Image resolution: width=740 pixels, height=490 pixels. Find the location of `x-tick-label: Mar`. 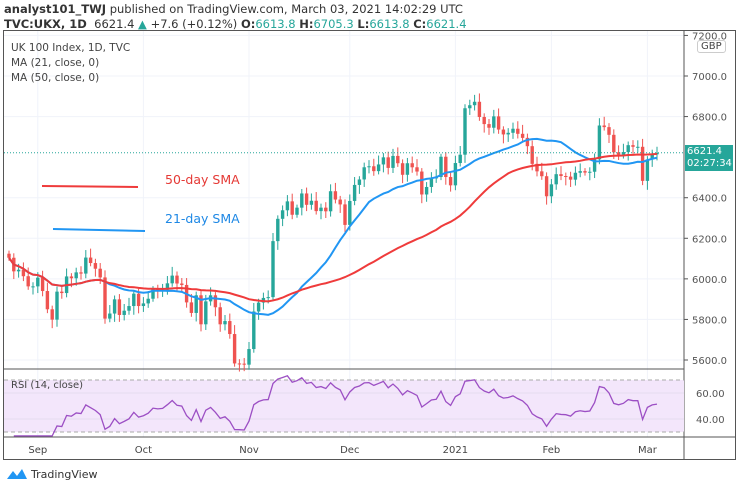

x-tick-label: Mar is located at coordinates (648, 450).